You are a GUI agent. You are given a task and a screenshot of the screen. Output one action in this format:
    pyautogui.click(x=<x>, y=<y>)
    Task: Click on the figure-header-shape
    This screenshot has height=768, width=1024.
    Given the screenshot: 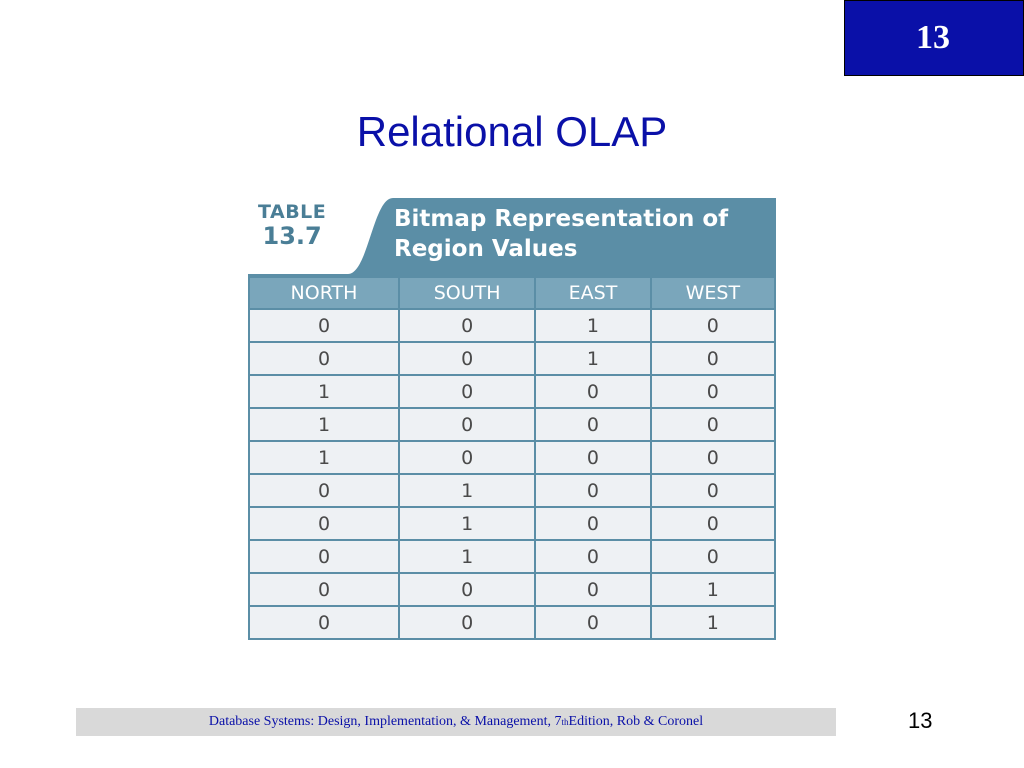 What is the action you would take?
    pyautogui.click(x=512, y=237)
    